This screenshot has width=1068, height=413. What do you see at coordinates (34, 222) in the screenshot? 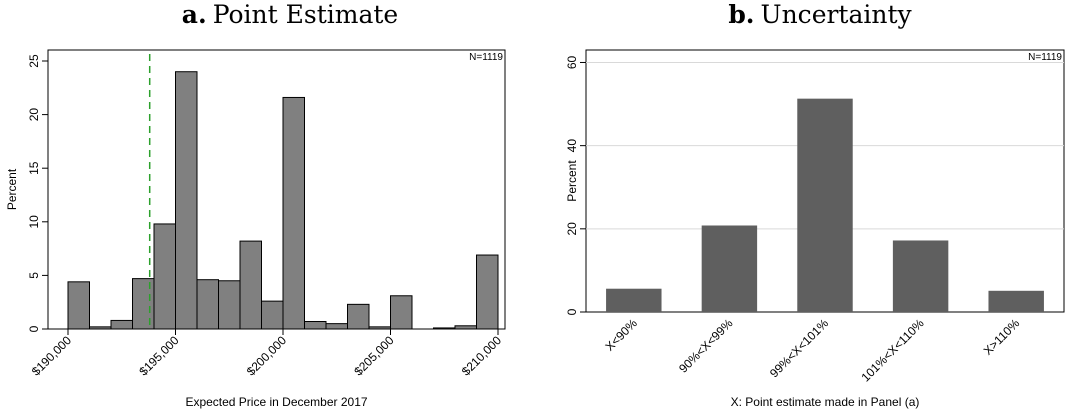
I see `panel-a-ytick-label-2: 10` at bounding box center [34, 222].